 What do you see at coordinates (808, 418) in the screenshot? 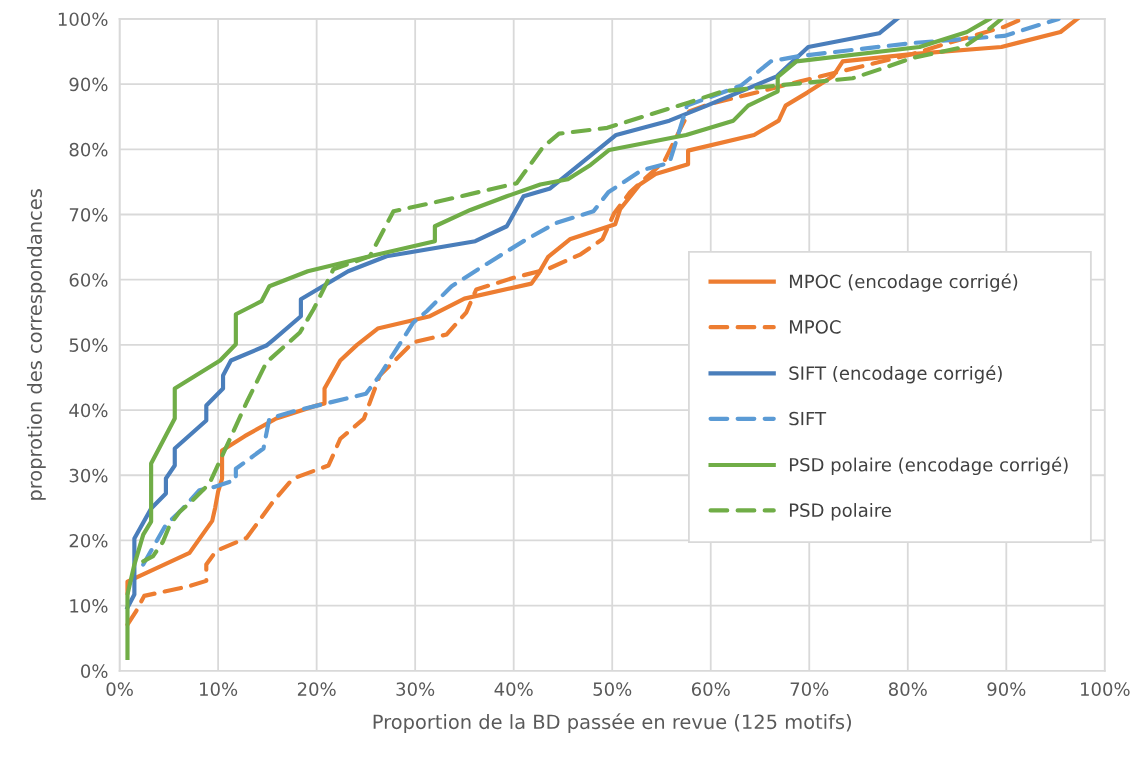
I see `legend-label: SIFT` at bounding box center [808, 418].